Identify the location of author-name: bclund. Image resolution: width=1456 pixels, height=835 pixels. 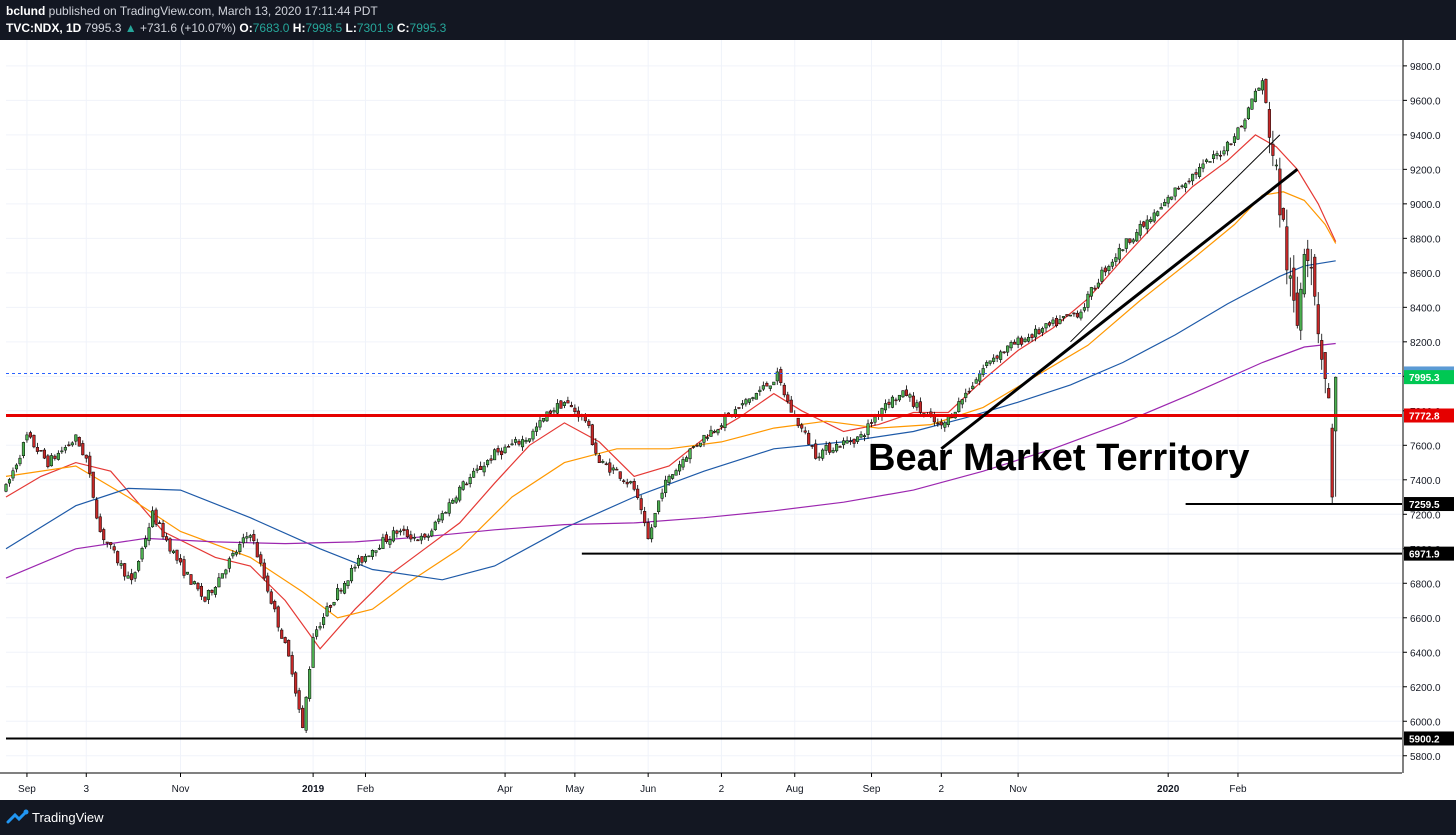
(26, 11).